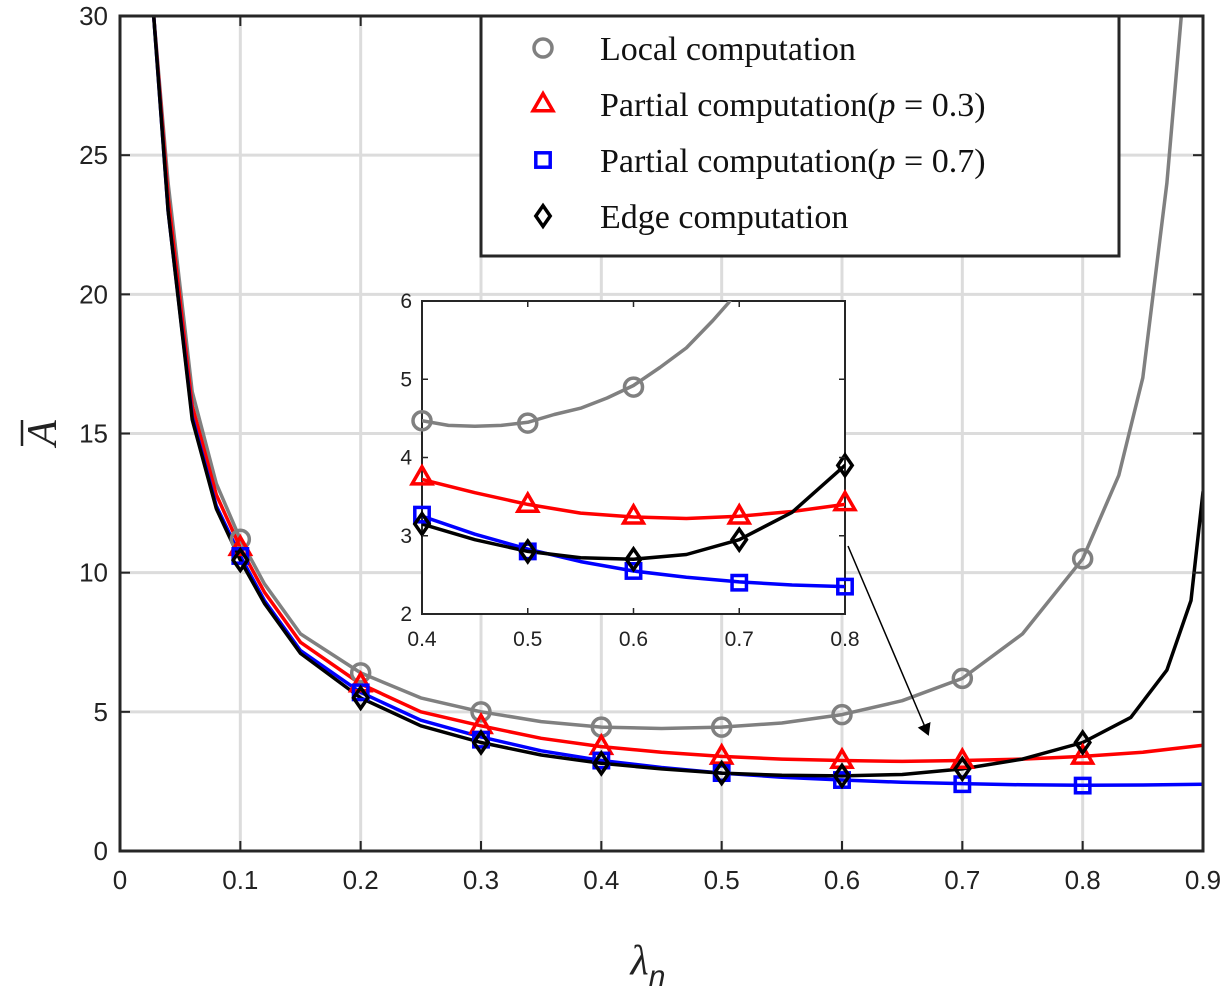 Image resolution: width=1230 pixels, height=991 pixels. I want to click on y-tick-label: 2, so click(406, 614).